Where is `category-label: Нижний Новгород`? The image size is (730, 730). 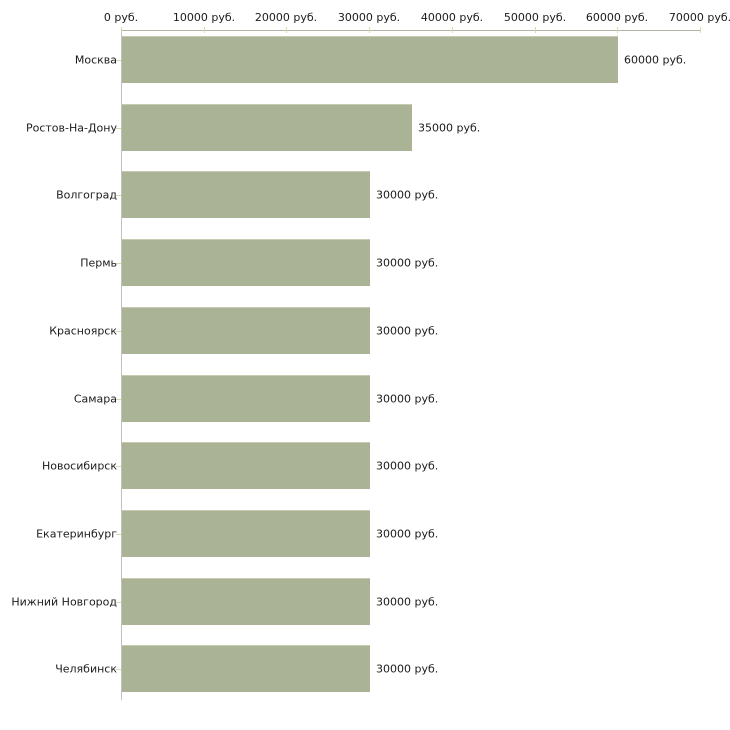
category-label: Нижний Новгород is located at coordinates (64, 602).